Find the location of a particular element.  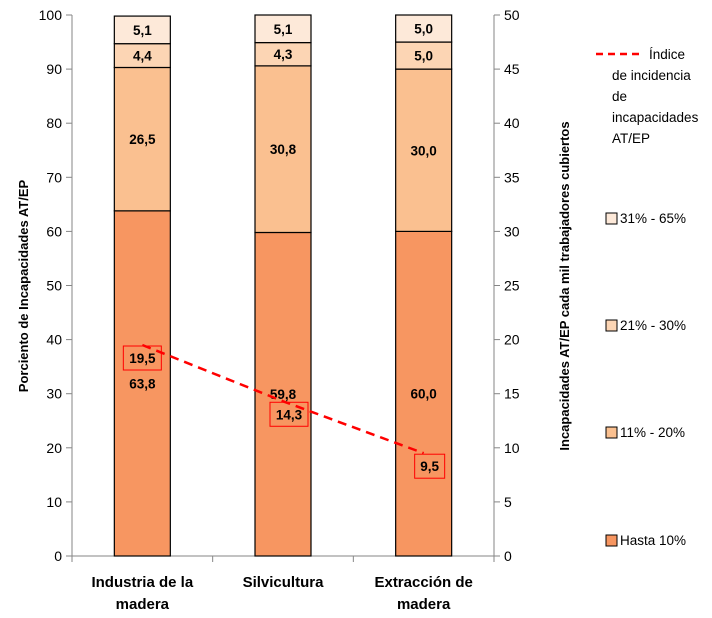

y-tick-label: 70 is located at coordinates (54, 177).